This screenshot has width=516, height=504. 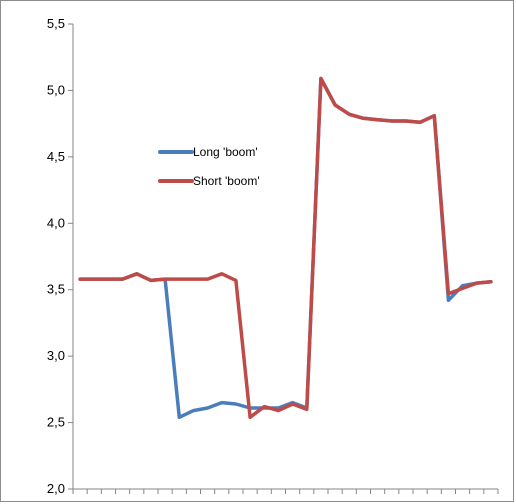 I want to click on y-axis: 2,0 2,5 3,0 3,5 4,0 4,5 5,0 5,5, so click(x=60, y=256).